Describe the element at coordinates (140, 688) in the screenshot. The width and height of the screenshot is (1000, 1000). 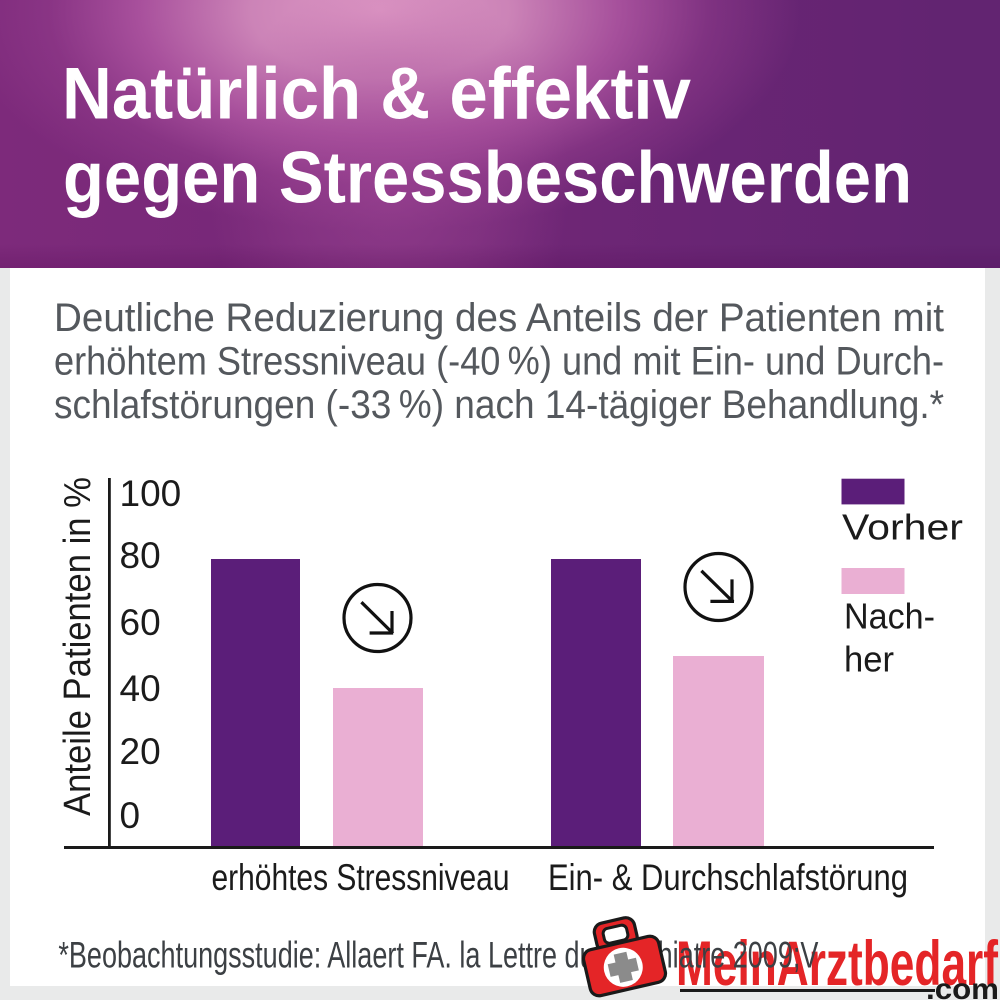
I see `svg-text: 40` at that location.